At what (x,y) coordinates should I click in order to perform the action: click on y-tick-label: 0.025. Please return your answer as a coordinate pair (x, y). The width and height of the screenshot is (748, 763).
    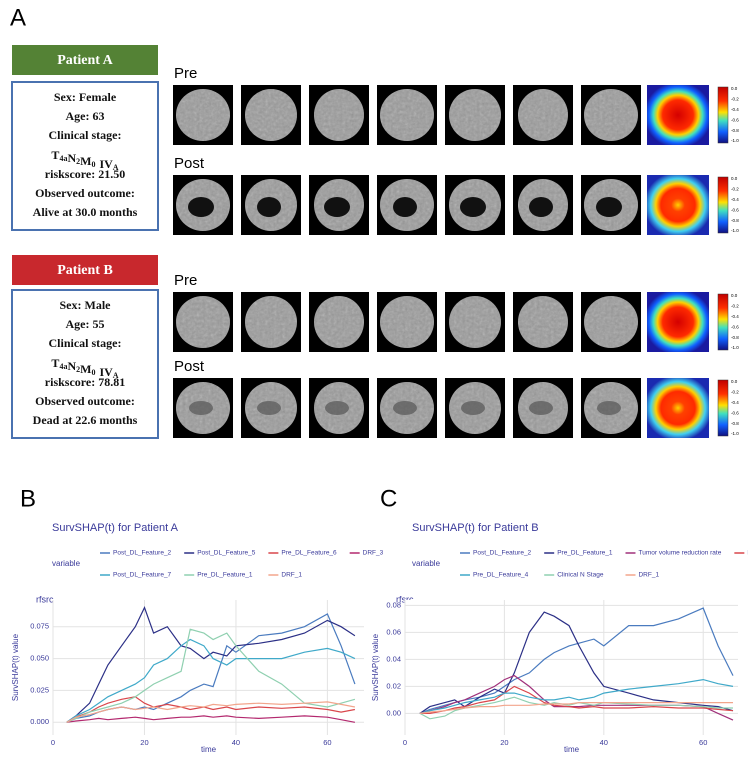
    Looking at the image, I should click on (39, 689).